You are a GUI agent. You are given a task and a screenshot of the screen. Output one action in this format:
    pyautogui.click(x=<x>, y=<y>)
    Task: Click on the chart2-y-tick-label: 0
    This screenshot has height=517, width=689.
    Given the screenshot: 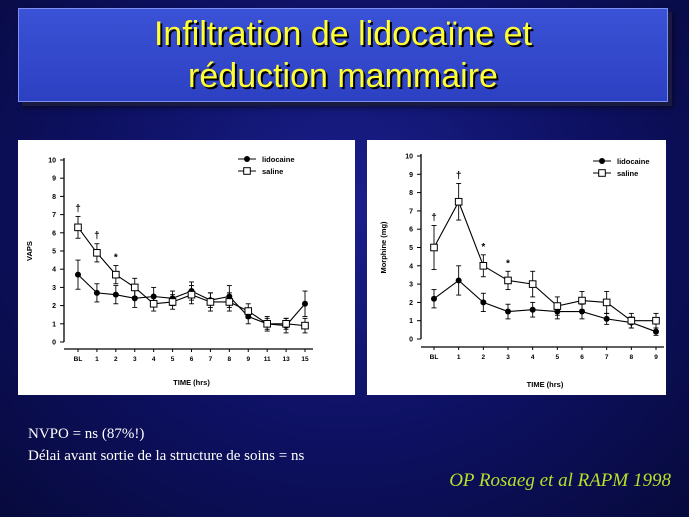 What is the action you would take?
    pyautogui.click(x=411, y=340)
    